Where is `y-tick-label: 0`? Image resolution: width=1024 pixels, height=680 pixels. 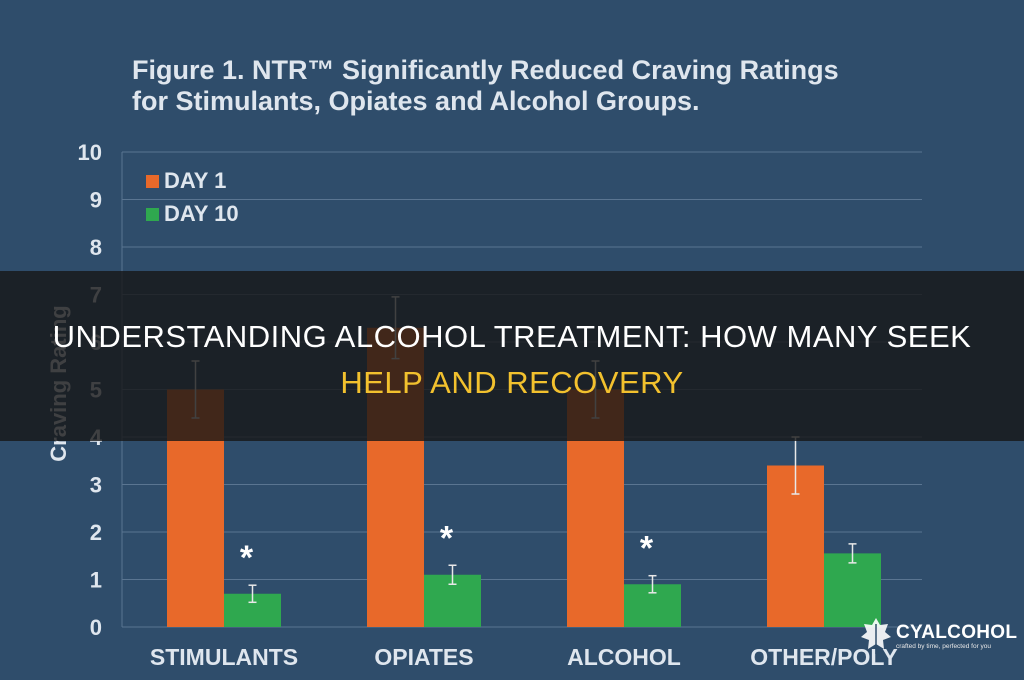
y-tick-label: 0 is located at coordinates (96, 627).